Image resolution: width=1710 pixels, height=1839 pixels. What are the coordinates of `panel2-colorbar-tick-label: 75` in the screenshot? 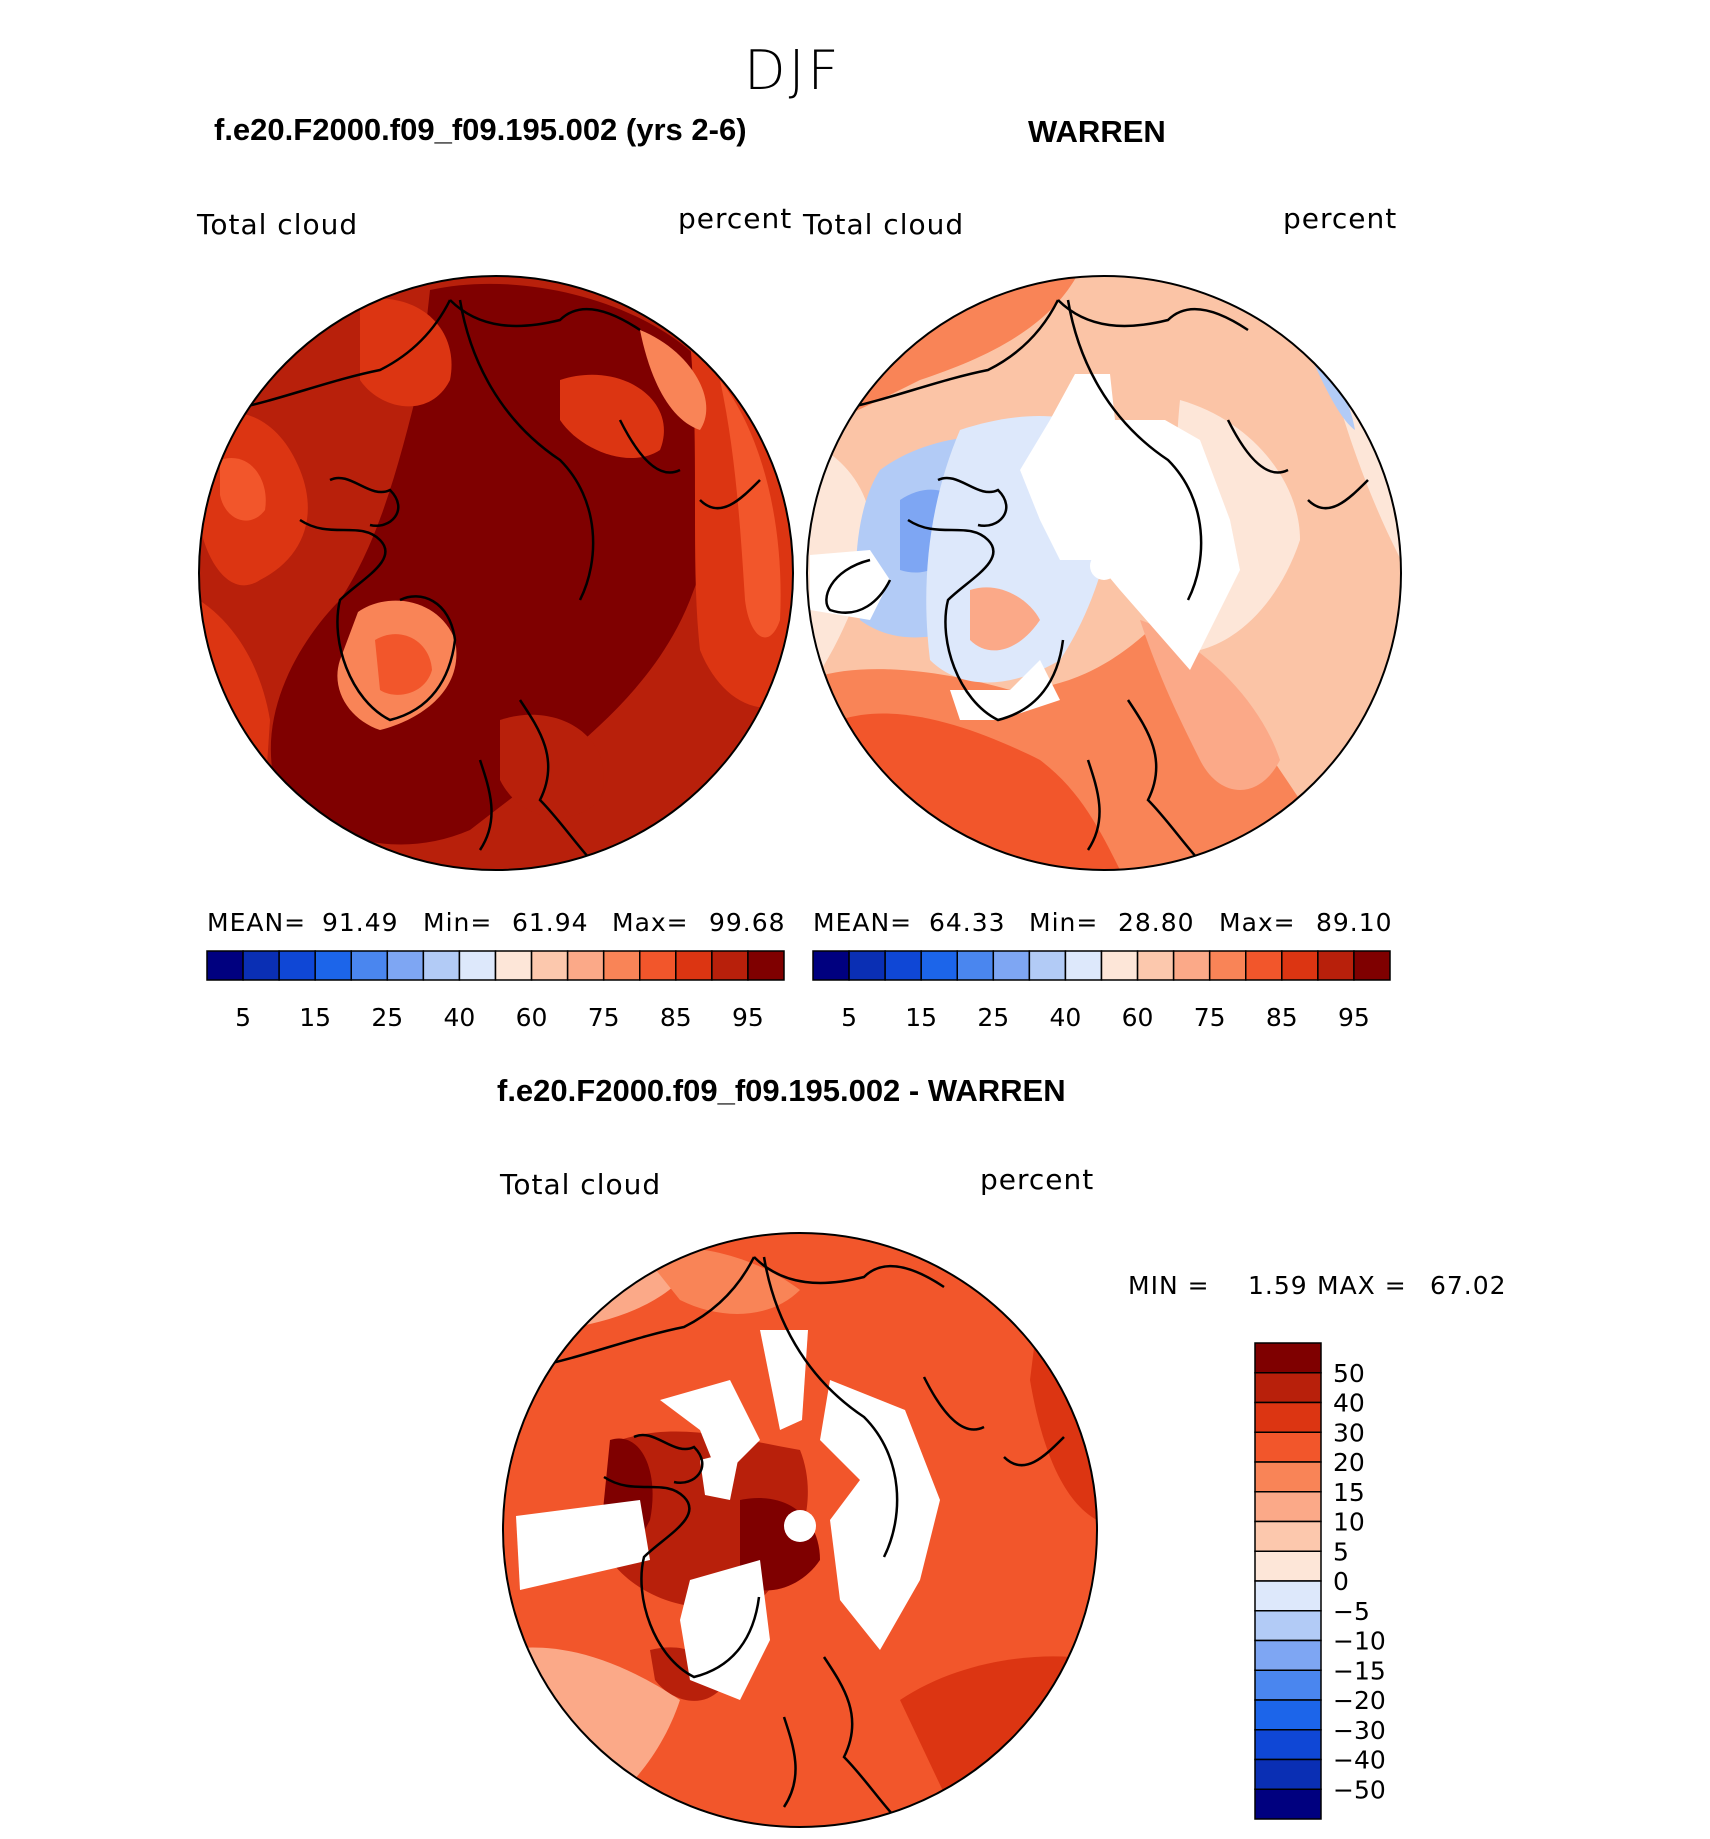 It's located at (1210, 1017).